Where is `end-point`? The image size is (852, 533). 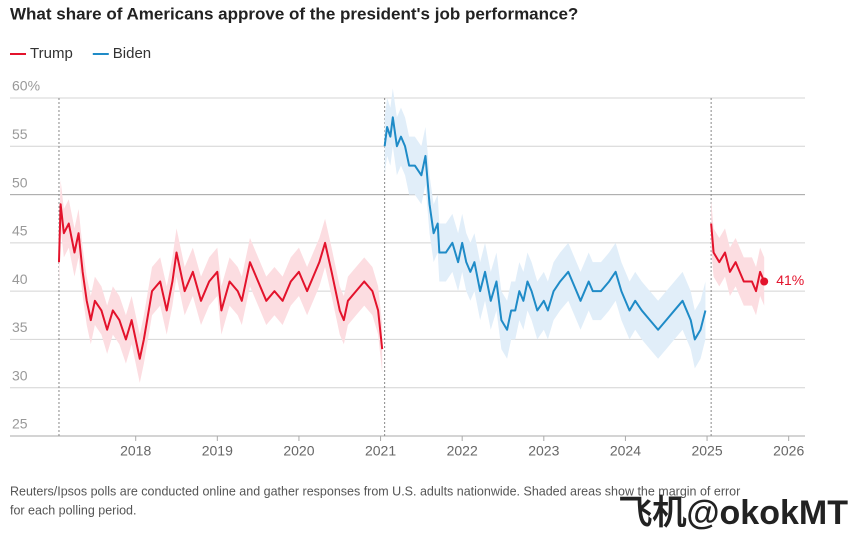
end-point is located at coordinates (764, 281).